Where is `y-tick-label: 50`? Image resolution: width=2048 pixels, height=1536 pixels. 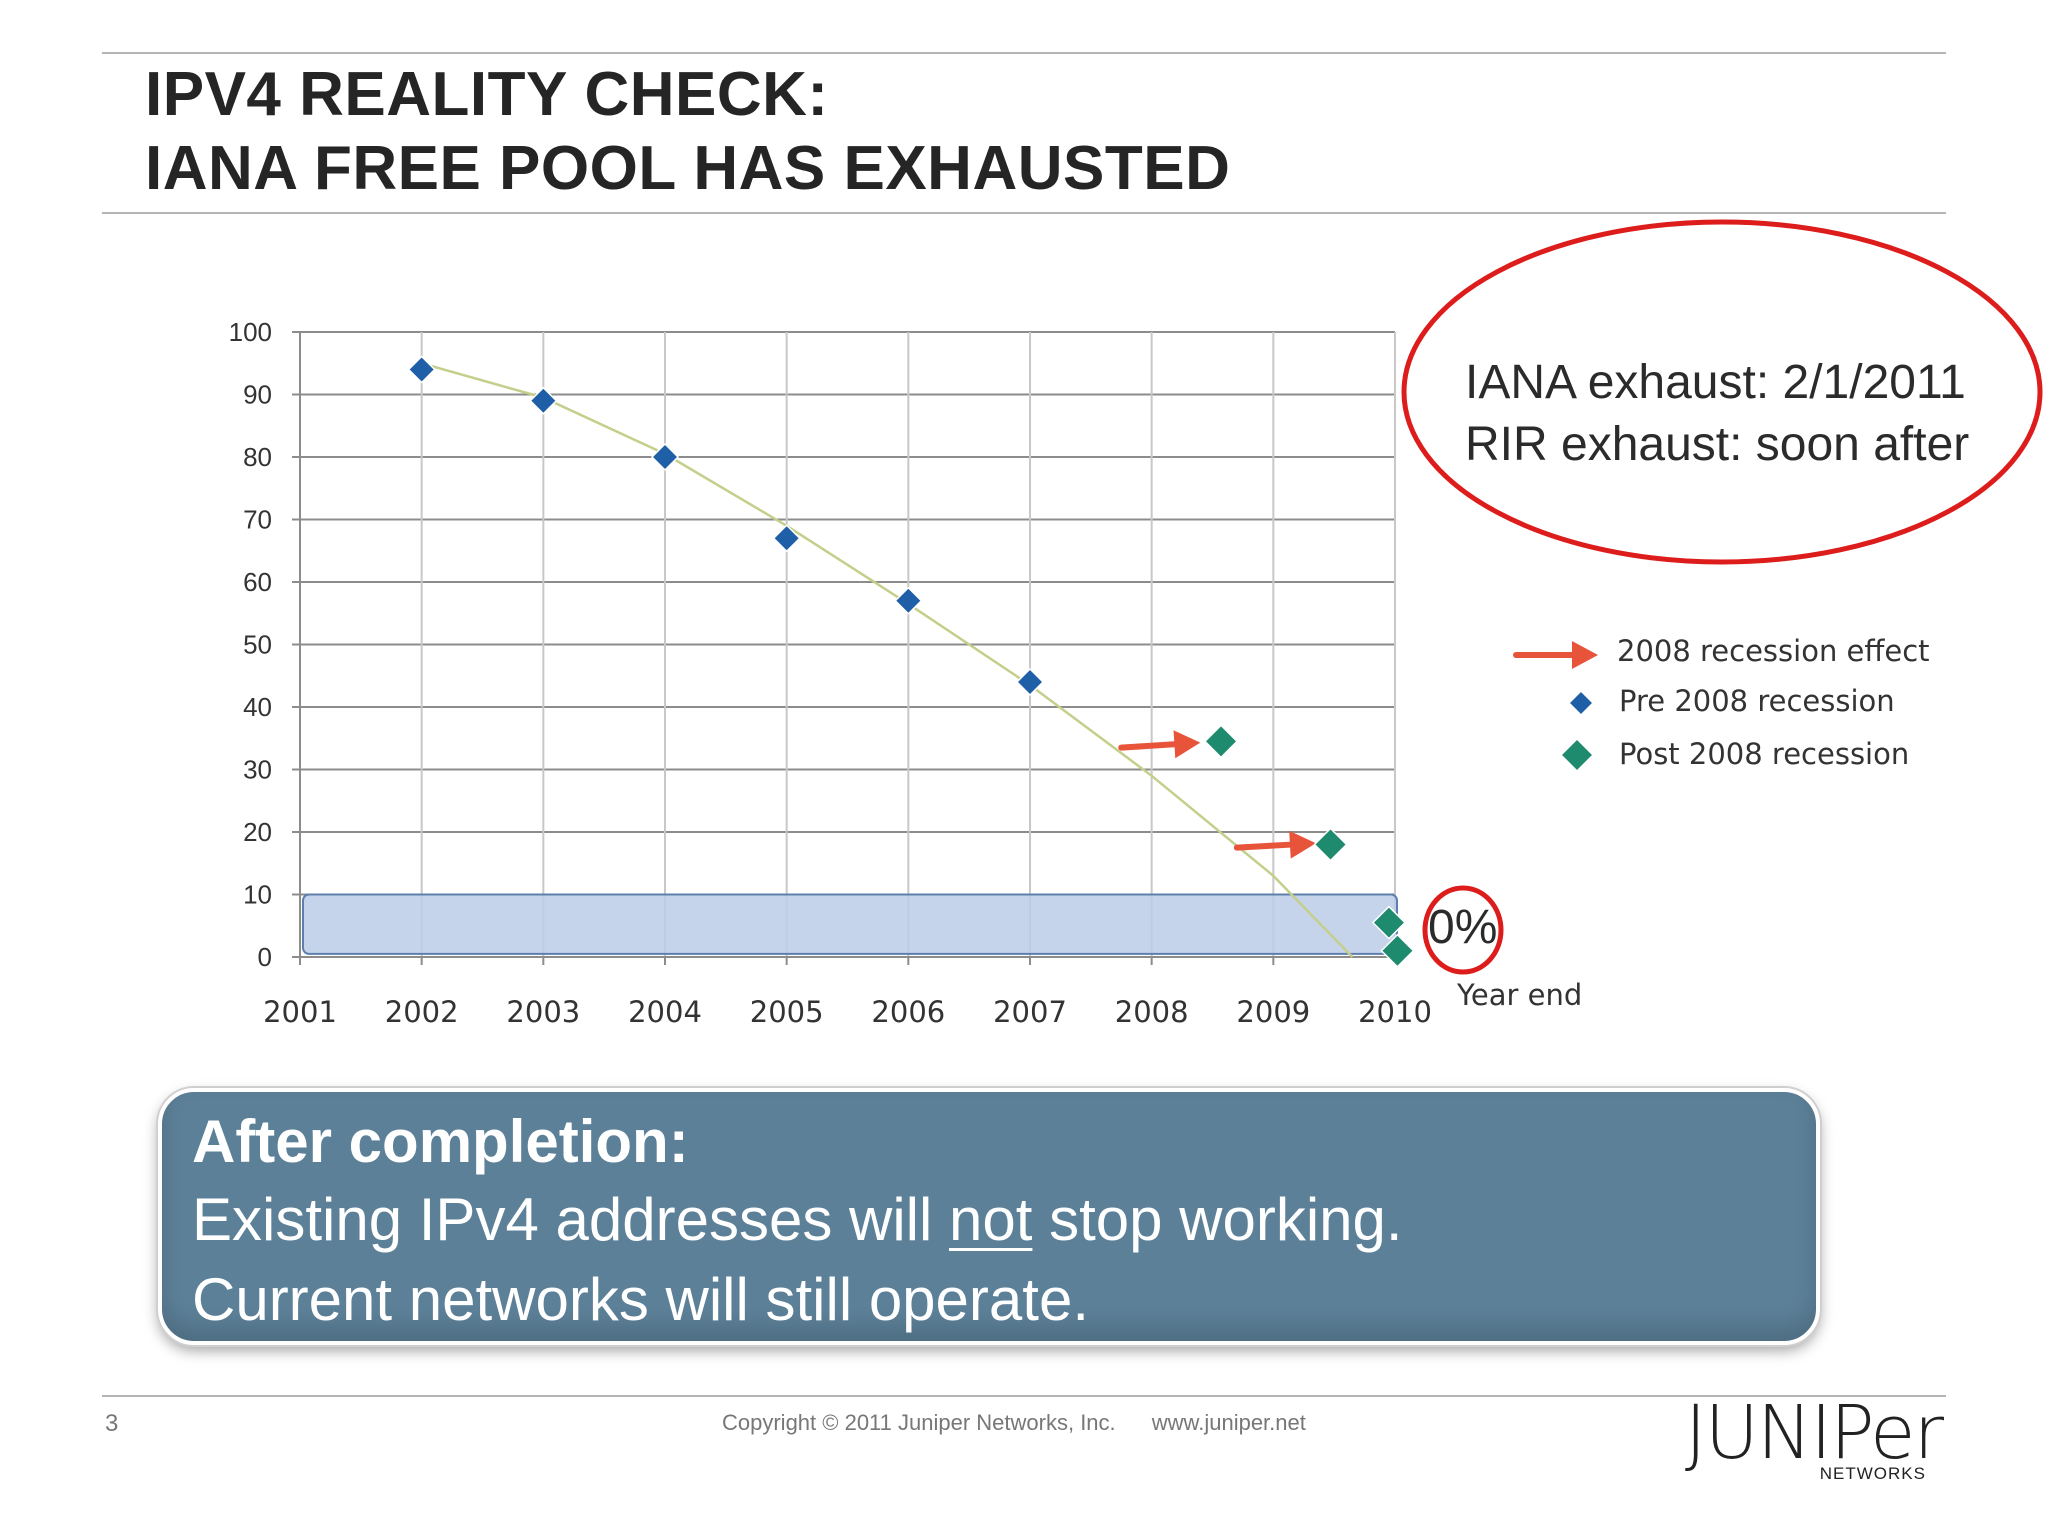 y-tick-label: 50 is located at coordinates (257, 645).